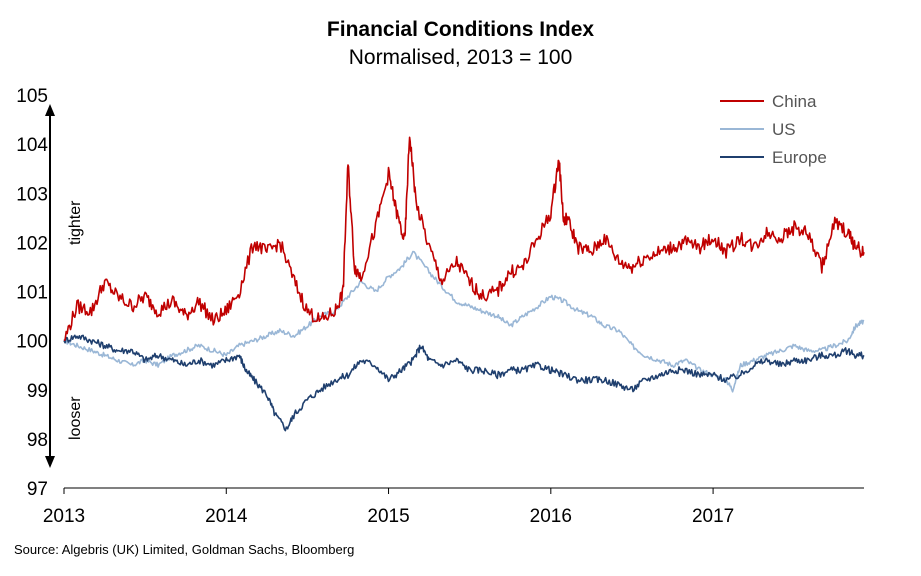 The image size is (921, 576). I want to click on legend-label-europe: Europe, so click(799, 157).